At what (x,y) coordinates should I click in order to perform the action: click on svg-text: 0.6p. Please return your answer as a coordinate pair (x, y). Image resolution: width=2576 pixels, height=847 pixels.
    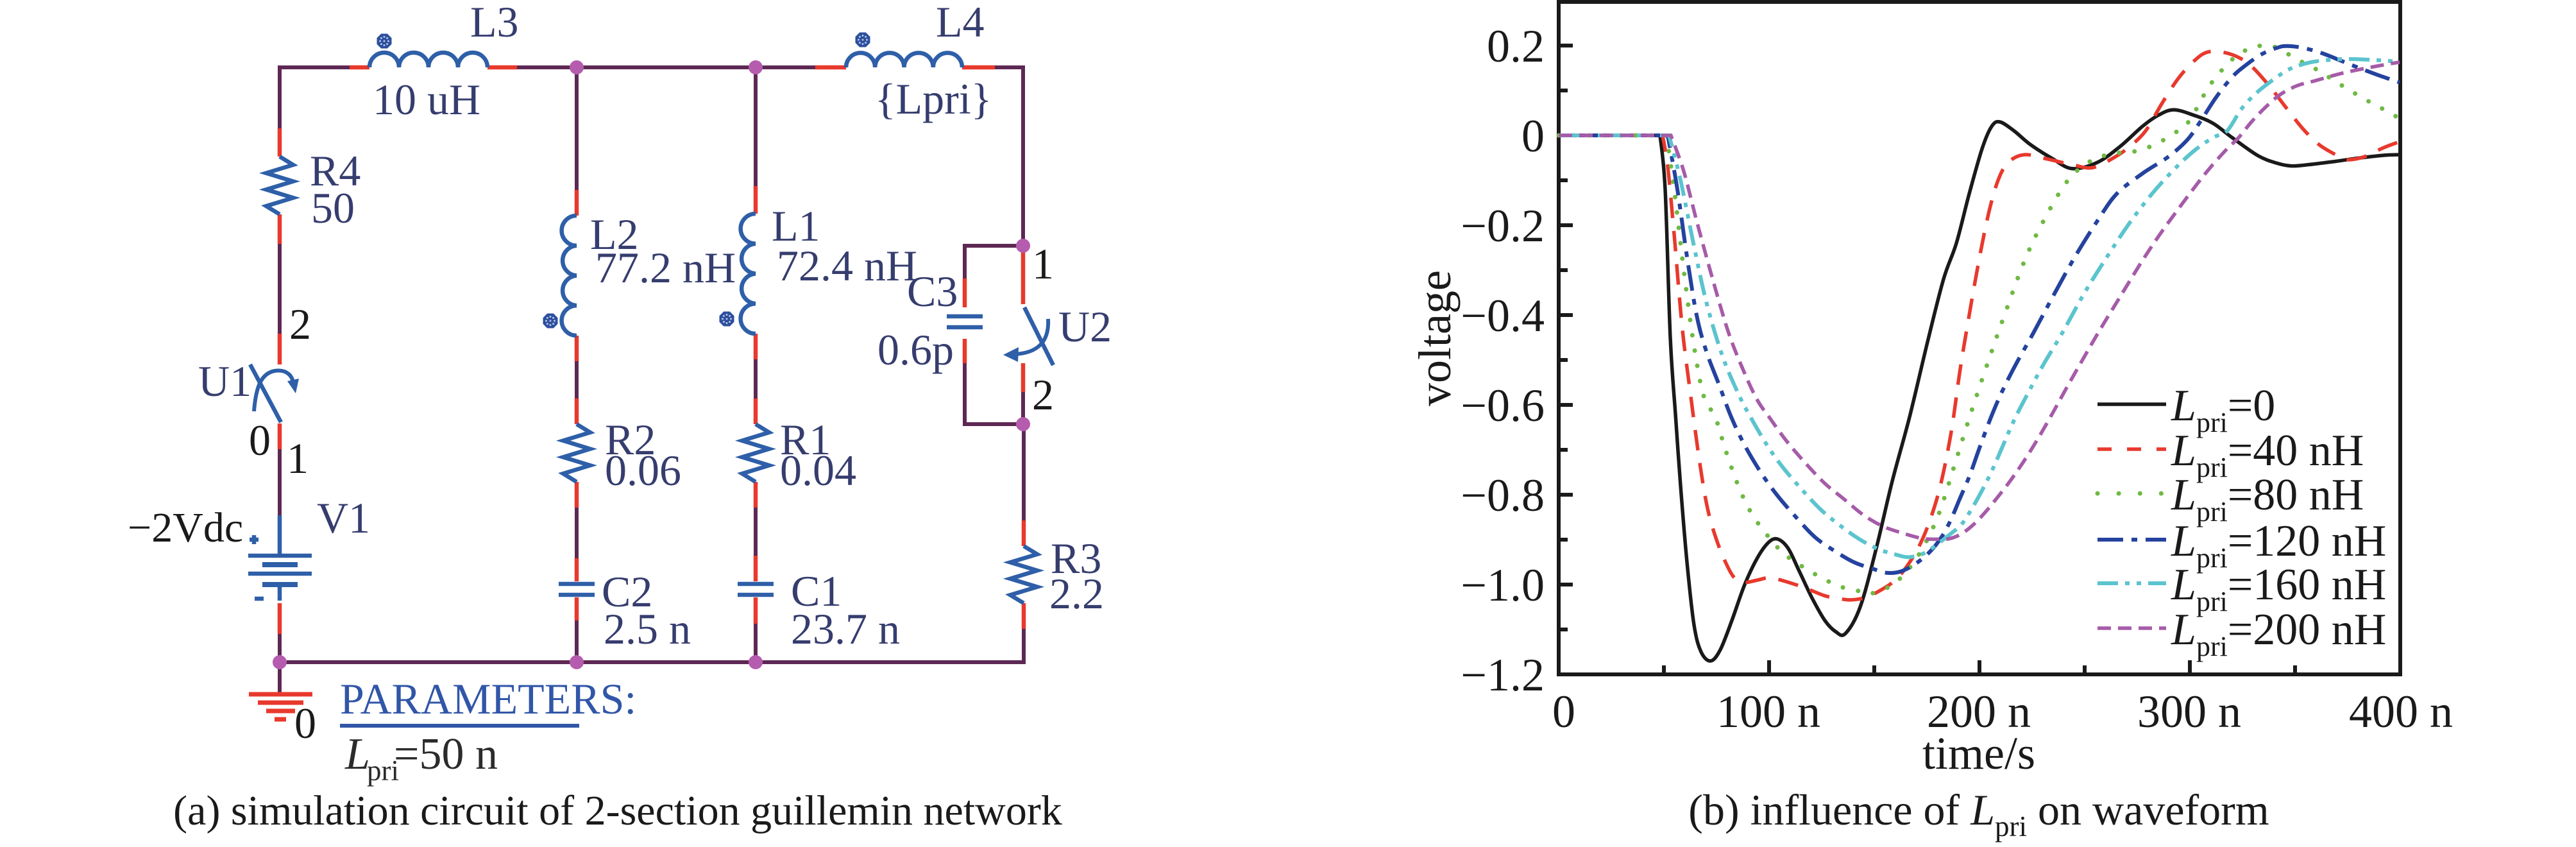
    Looking at the image, I should click on (915, 349).